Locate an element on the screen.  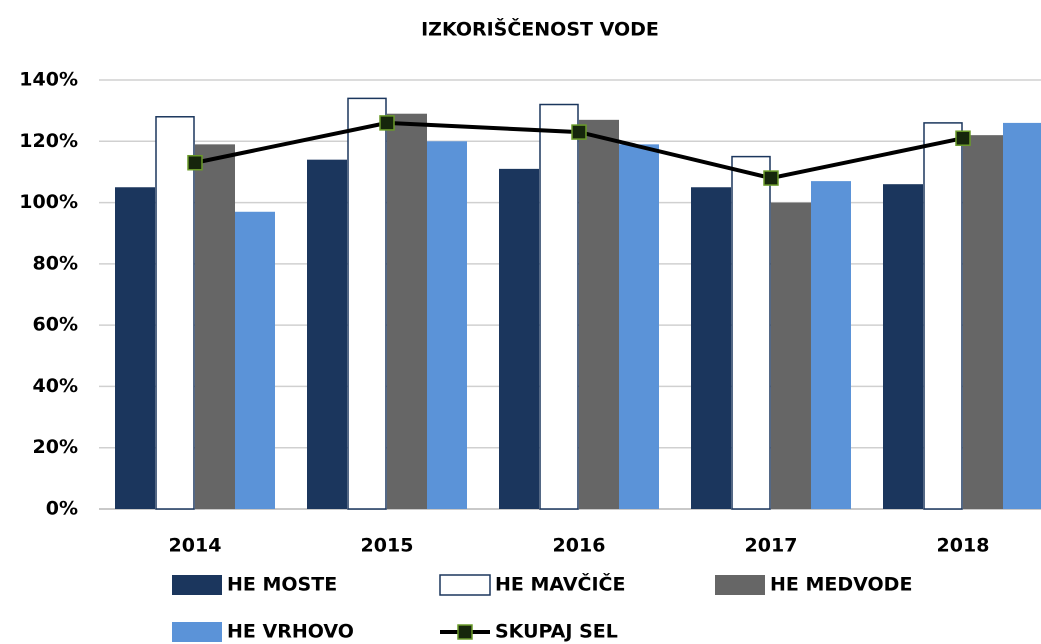
legend-label: HE MOSTE is located at coordinates (282, 585).